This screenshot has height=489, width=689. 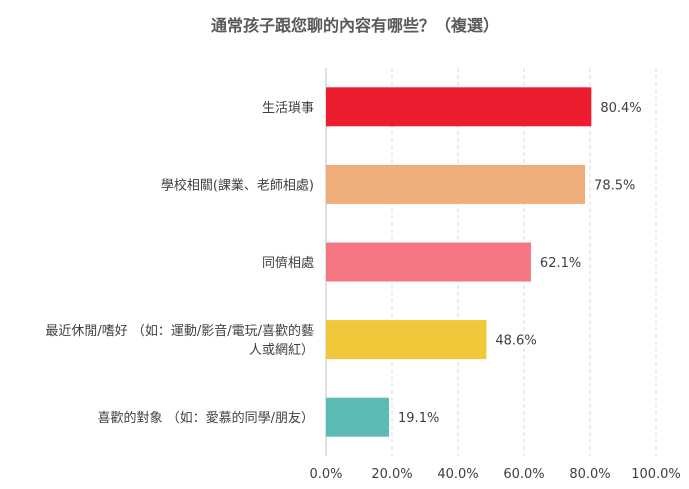 What do you see at coordinates (656, 474) in the screenshot?
I see `x-tick-label: 100.0%` at bounding box center [656, 474].